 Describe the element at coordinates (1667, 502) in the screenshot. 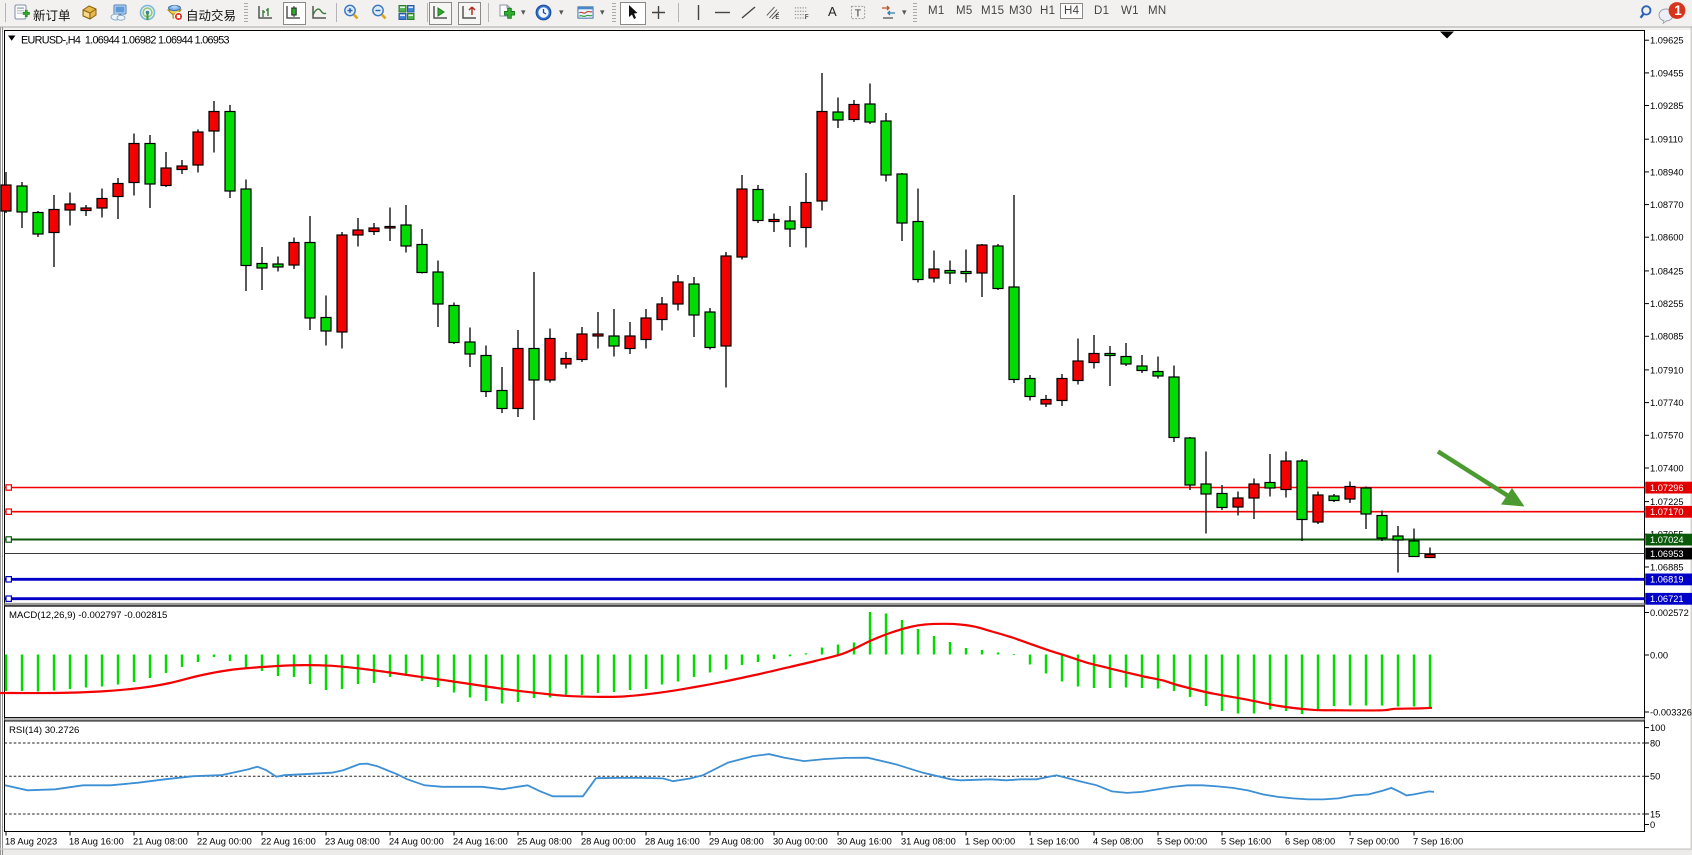

I see `svg-text: 1.07225` at that location.